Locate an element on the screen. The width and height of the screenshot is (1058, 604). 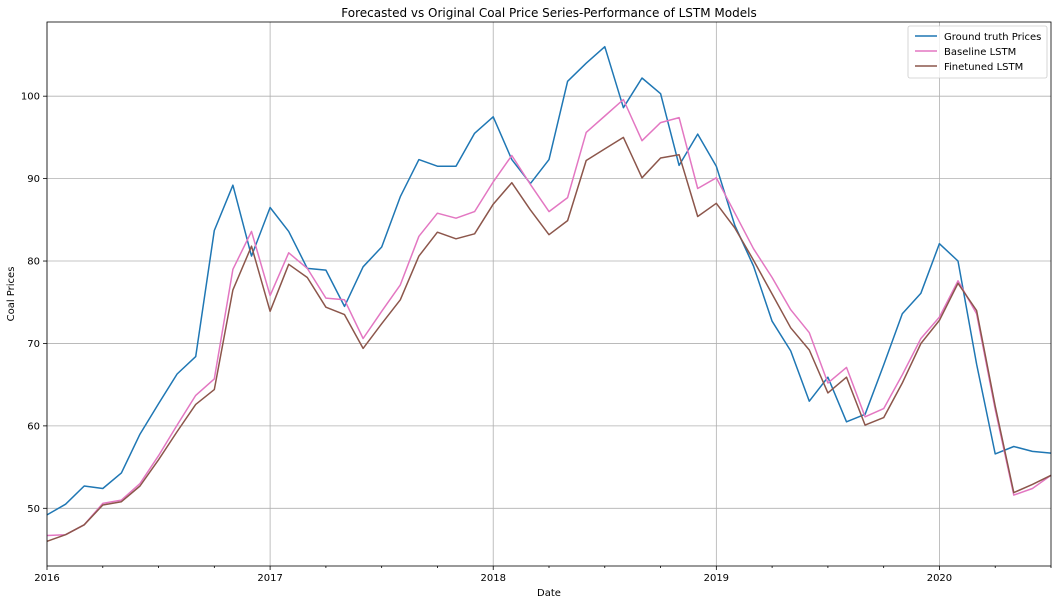
legend-label-finetuned-lstm: Finetuned LSTM is located at coordinates (983, 67).